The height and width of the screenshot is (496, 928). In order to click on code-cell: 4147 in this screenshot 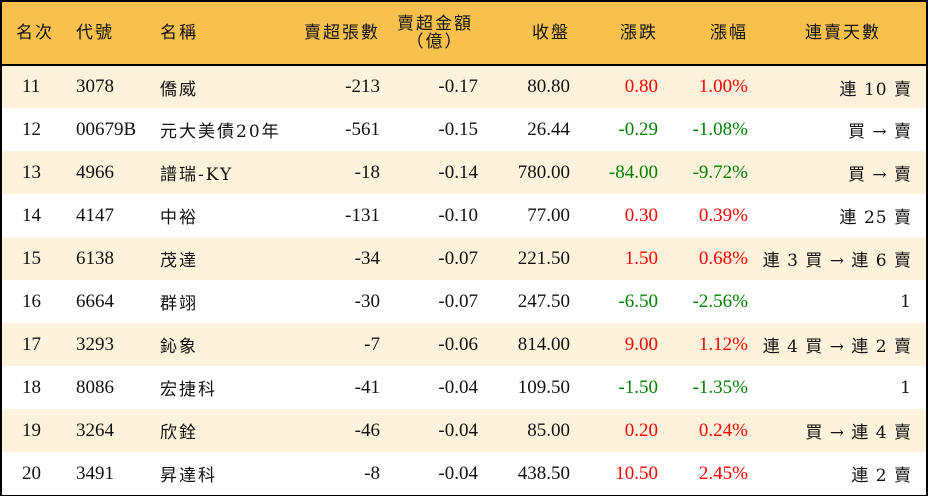, I will do `click(95, 215)`.